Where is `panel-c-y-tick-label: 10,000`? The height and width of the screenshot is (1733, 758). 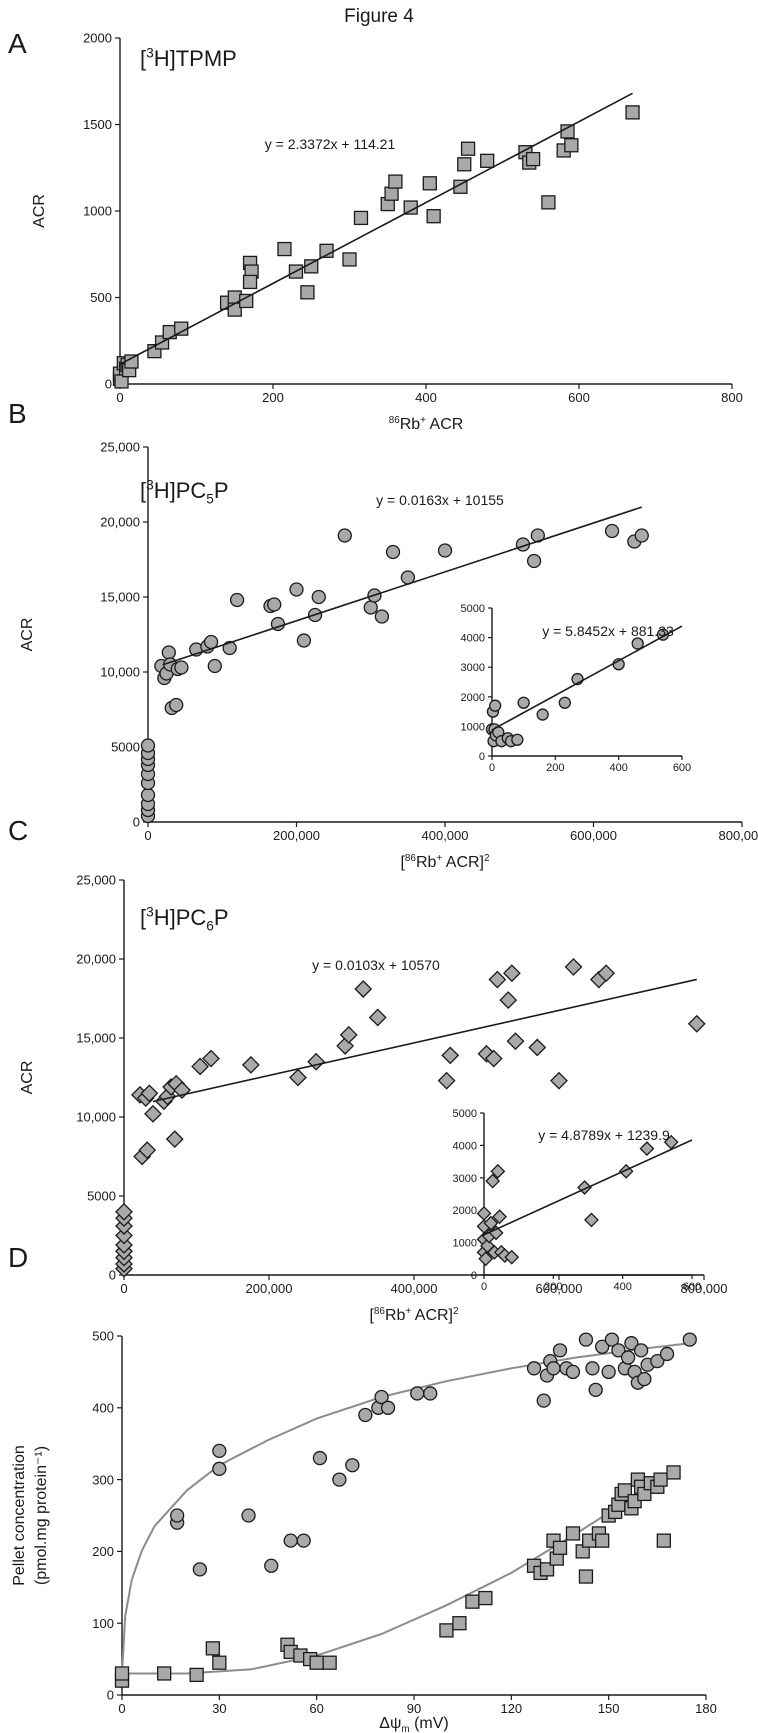 panel-c-y-tick-label: 10,000 is located at coordinates (96, 1117).